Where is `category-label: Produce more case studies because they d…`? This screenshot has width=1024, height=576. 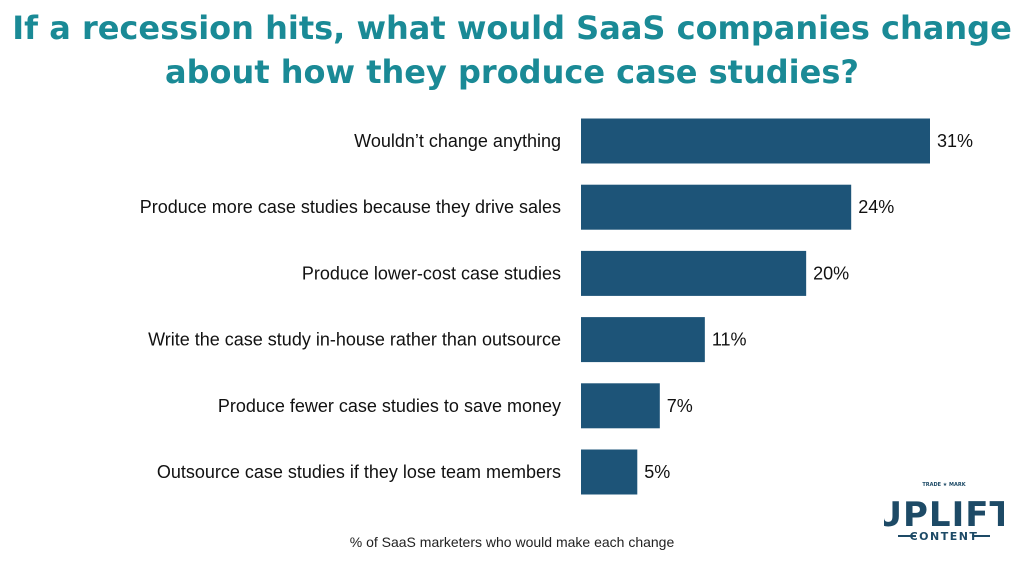
category-label: Produce more case studies because they d… is located at coordinates (350, 207).